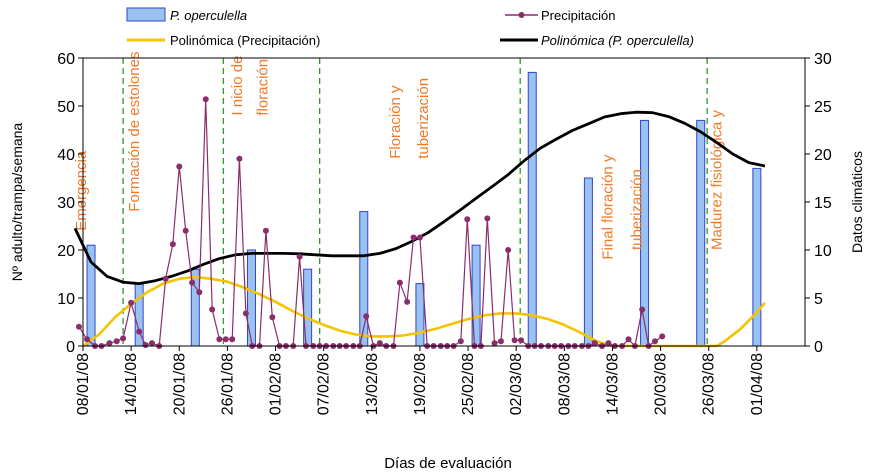  Describe the element at coordinates (818, 299) in the screenshot. I see `y2-tick-label: 5` at that location.